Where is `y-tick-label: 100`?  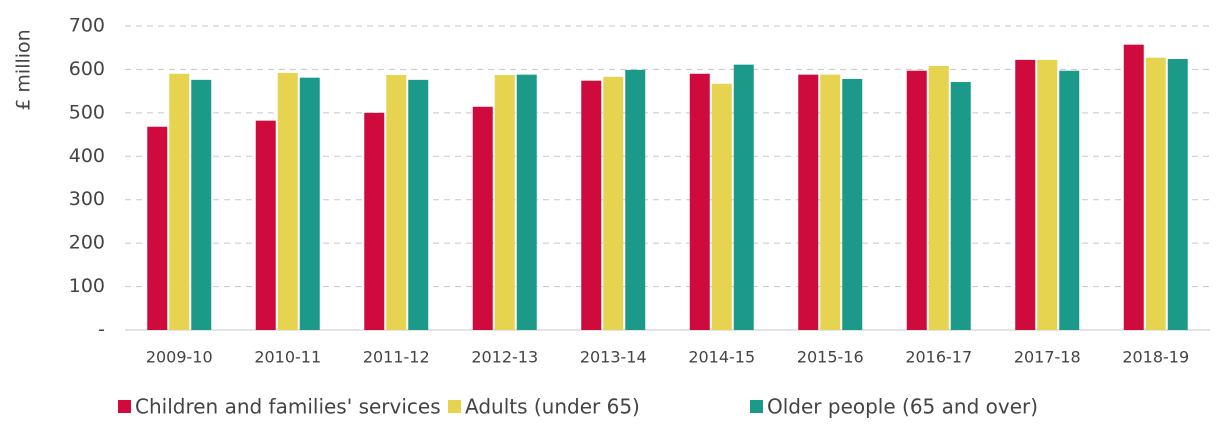
y-tick-label: 100 is located at coordinates (87, 286).